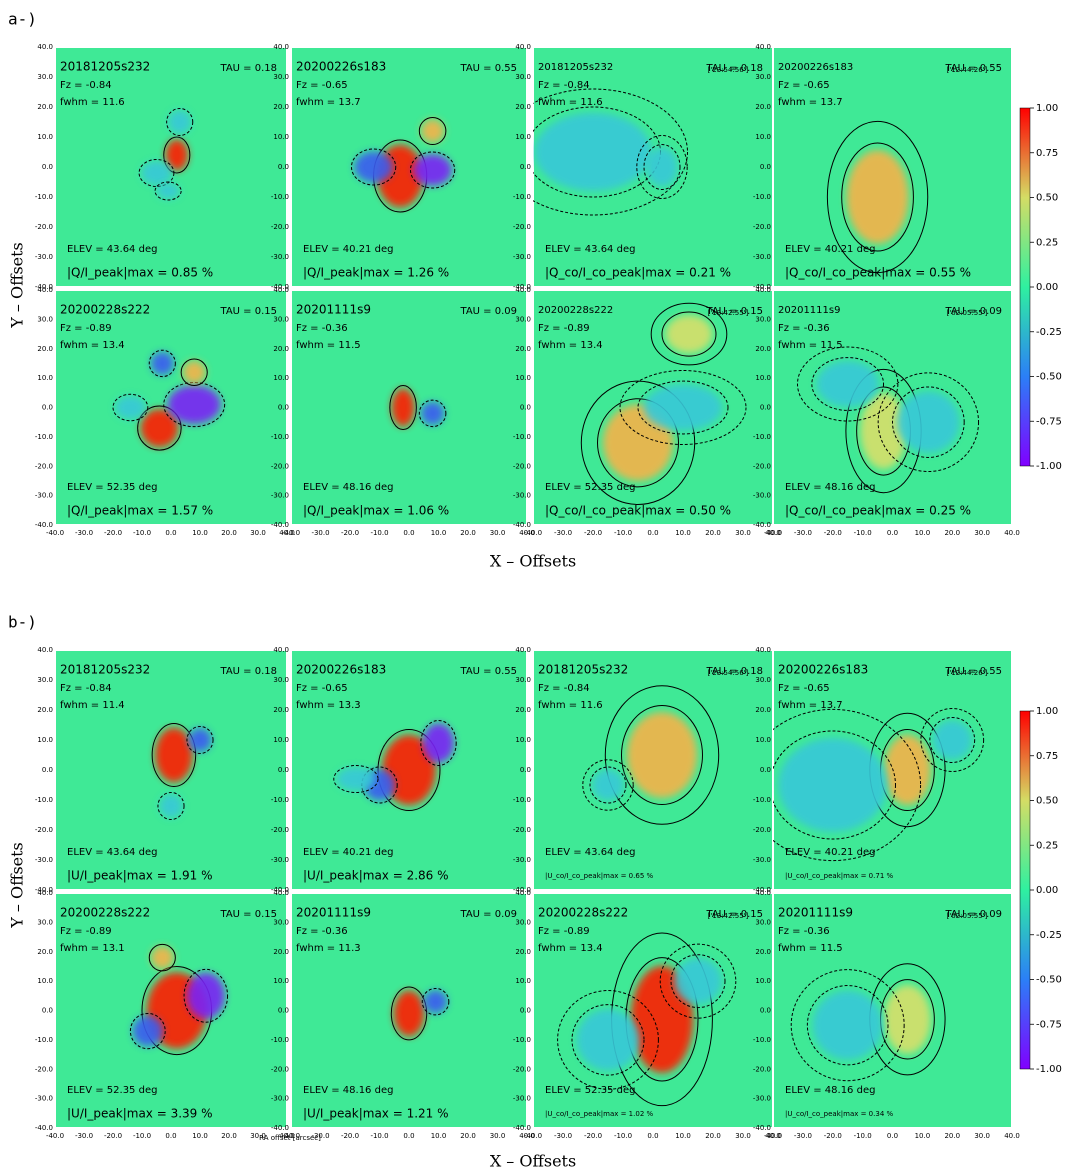  I want to click on fz: Fz = -0.65, so click(322, 85).